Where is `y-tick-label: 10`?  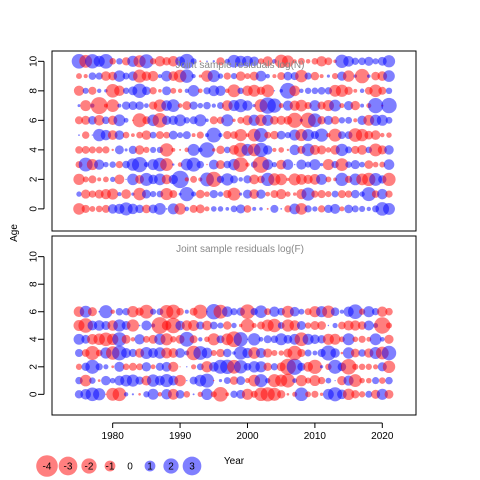 y-tick-label: 10 is located at coordinates (34, 257).